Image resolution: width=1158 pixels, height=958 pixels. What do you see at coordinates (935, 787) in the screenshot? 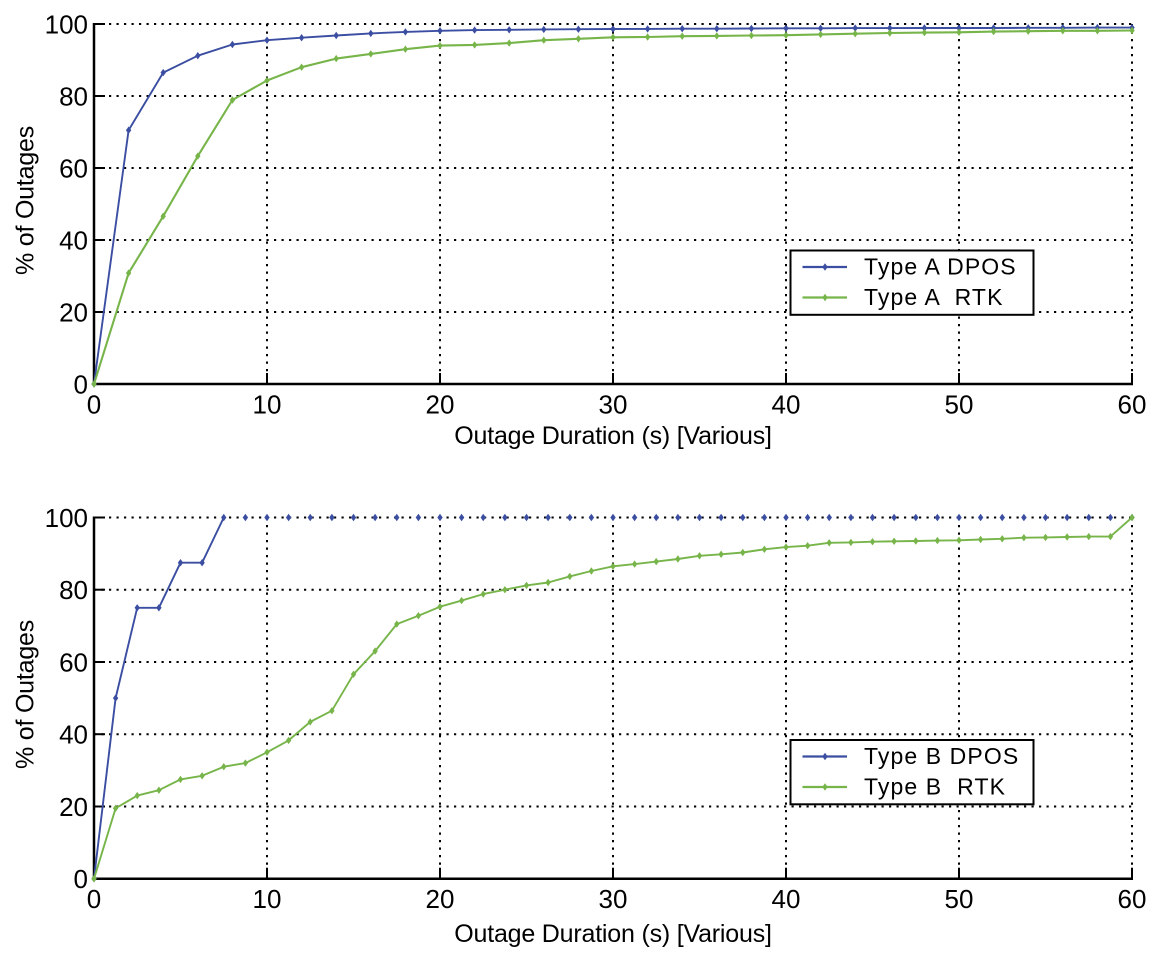
I see `svg-text: Type B RTK` at bounding box center [935, 787].